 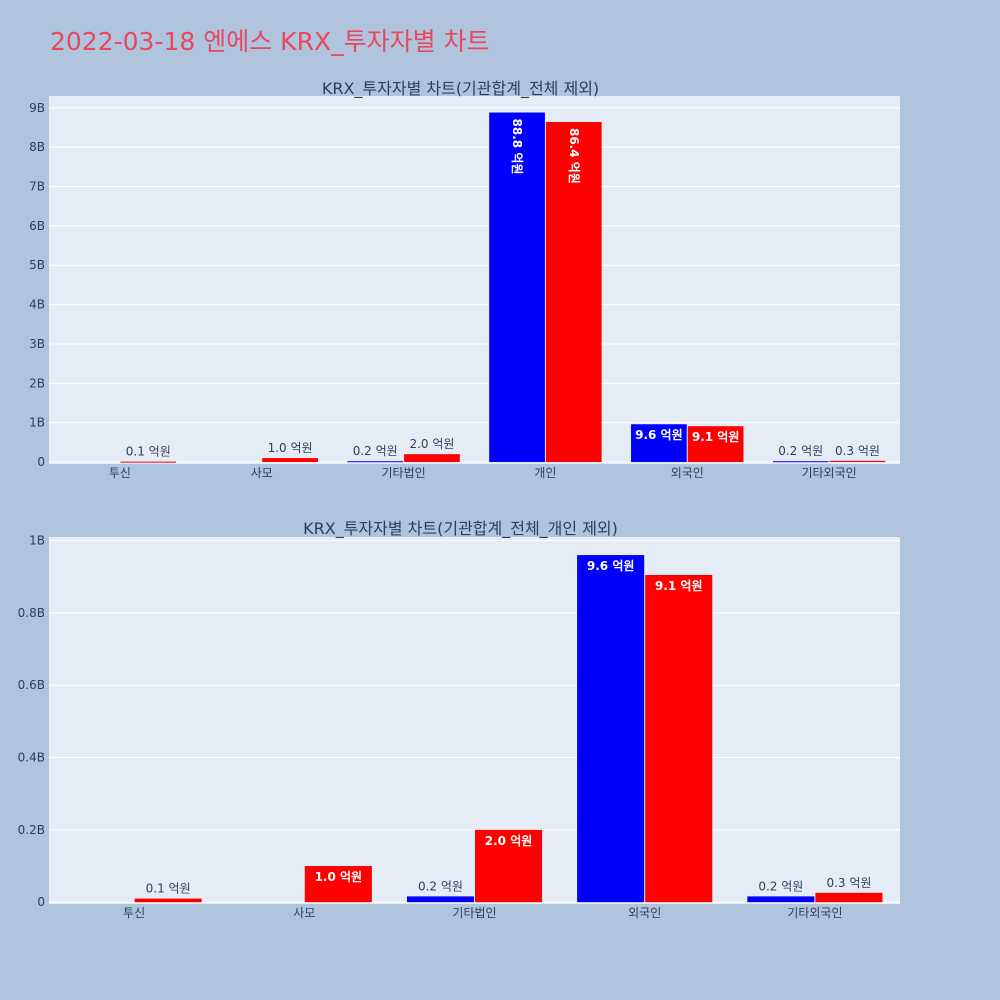 What do you see at coordinates (31, 758) in the screenshot?
I see `y-tick-label: 0.4B` at bounding box center [31, 758].